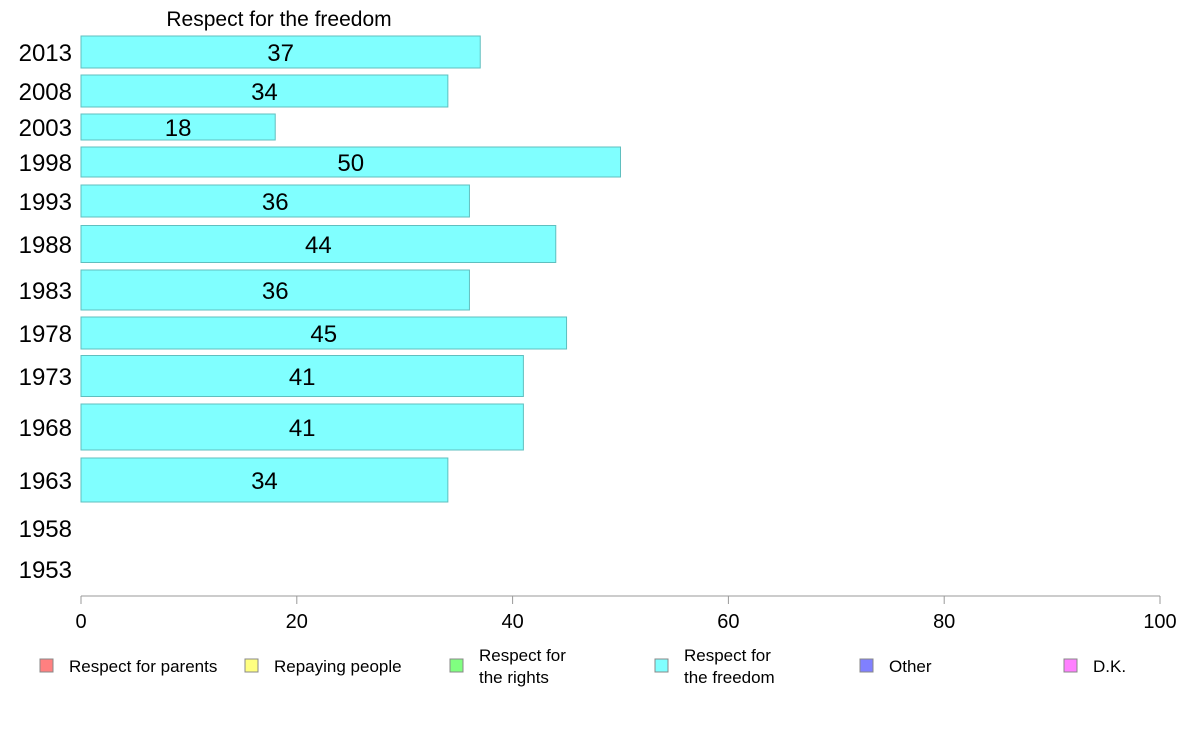 This screenshot has height=736, width=1188. I want to click on legend-label: Other, so click(910, 666).